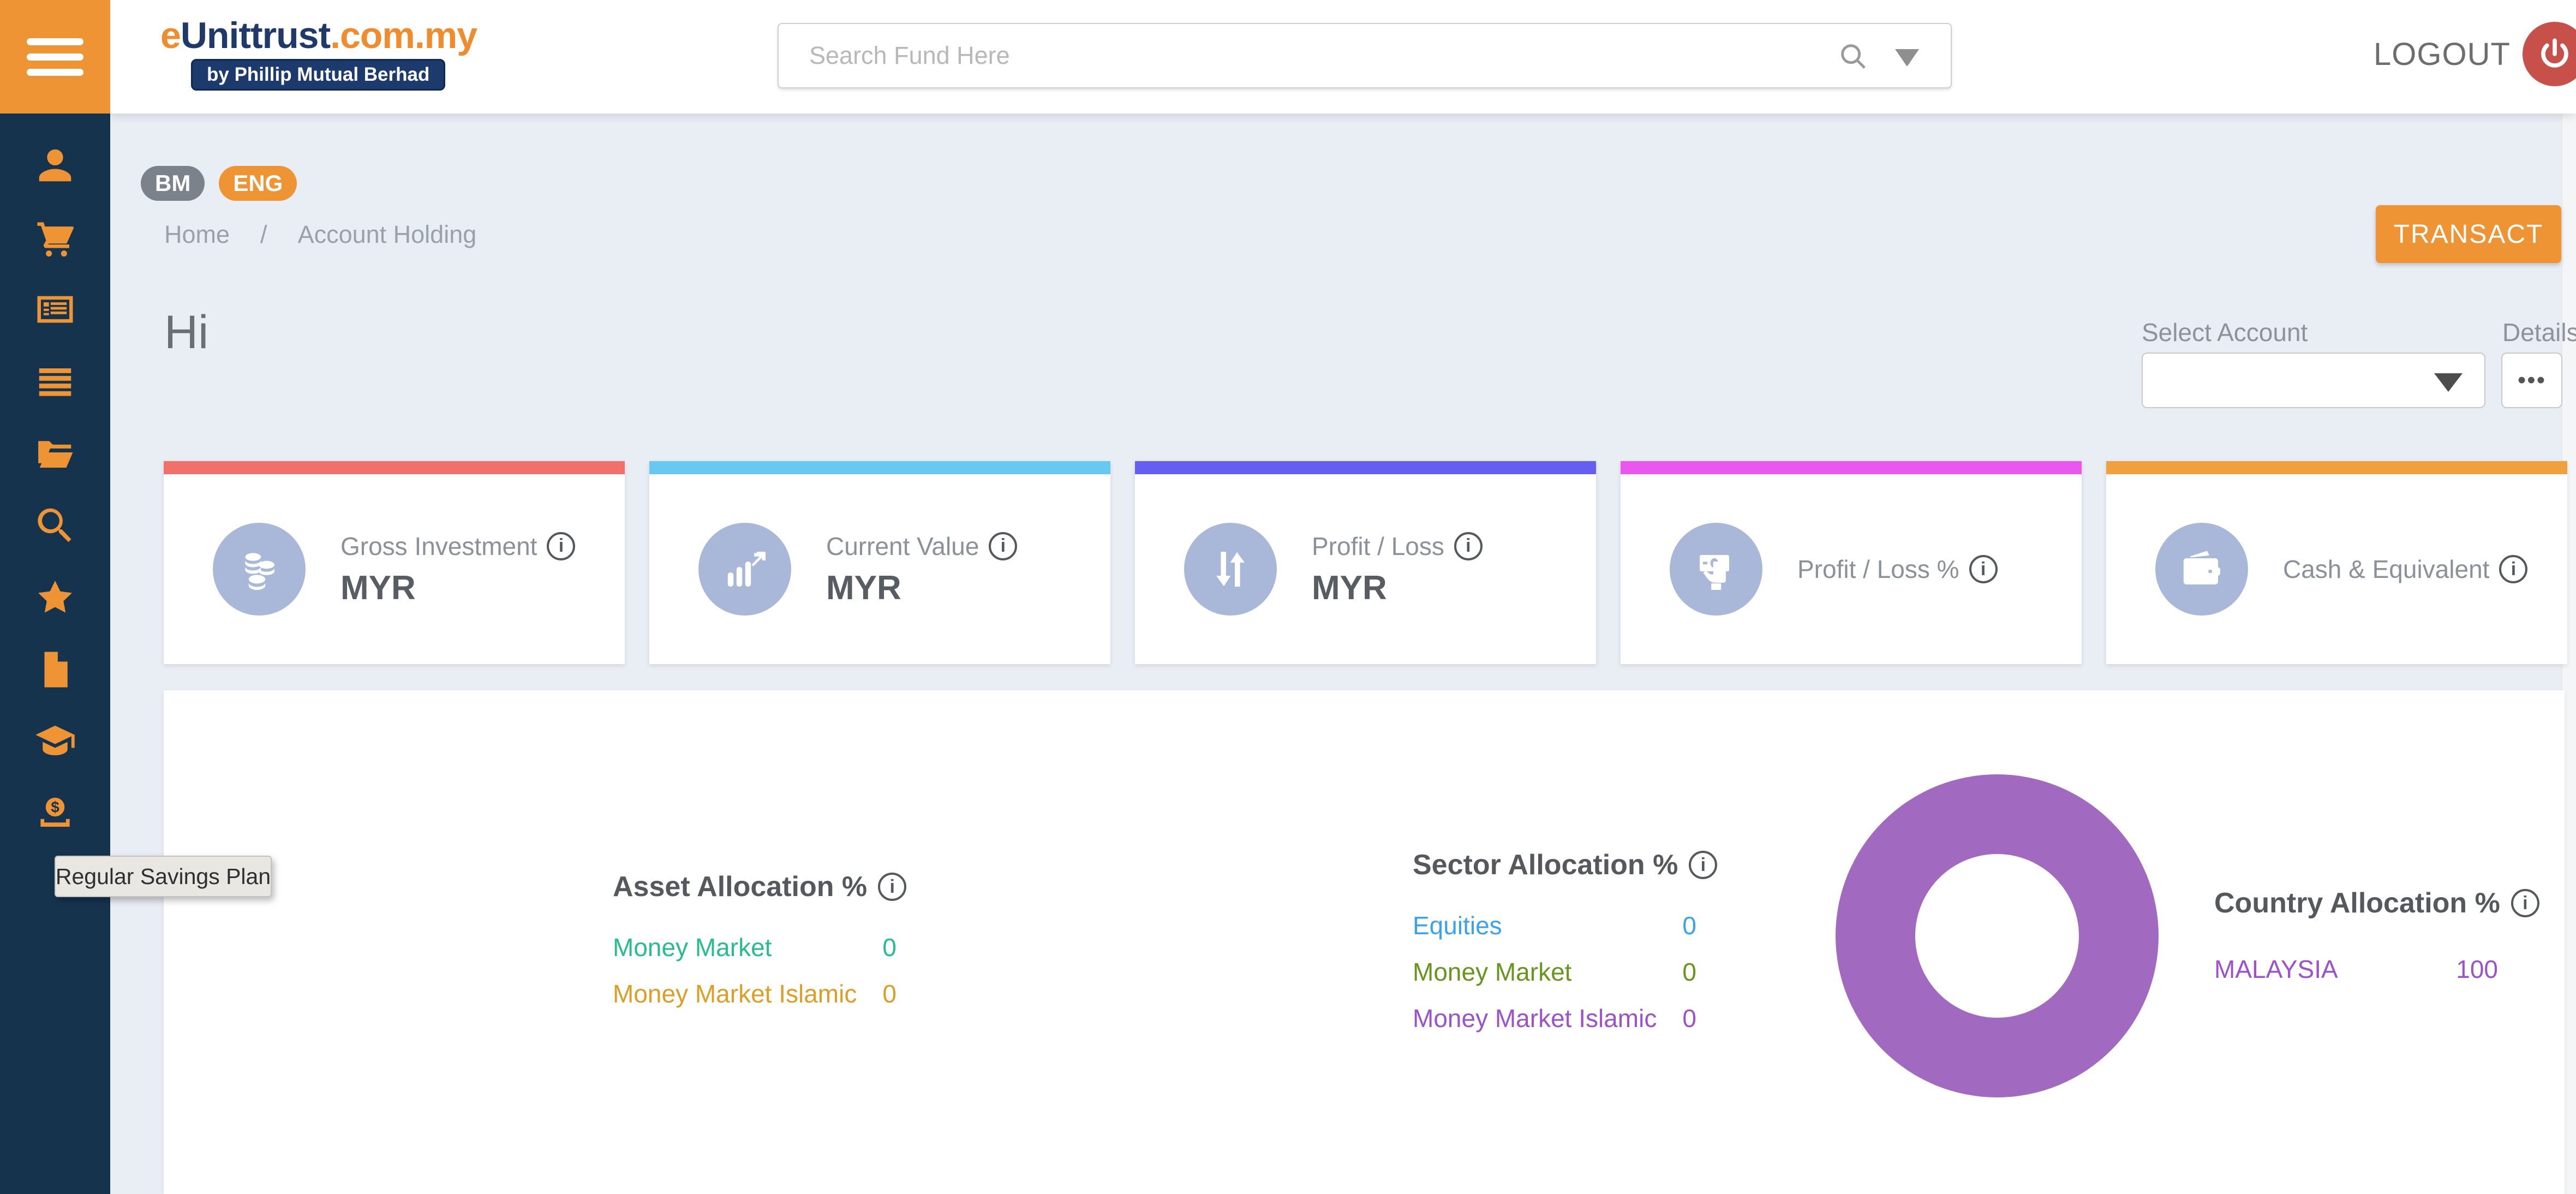 The image size is (2576, 1194). I want to click on cart-icon, so click(55, 240).